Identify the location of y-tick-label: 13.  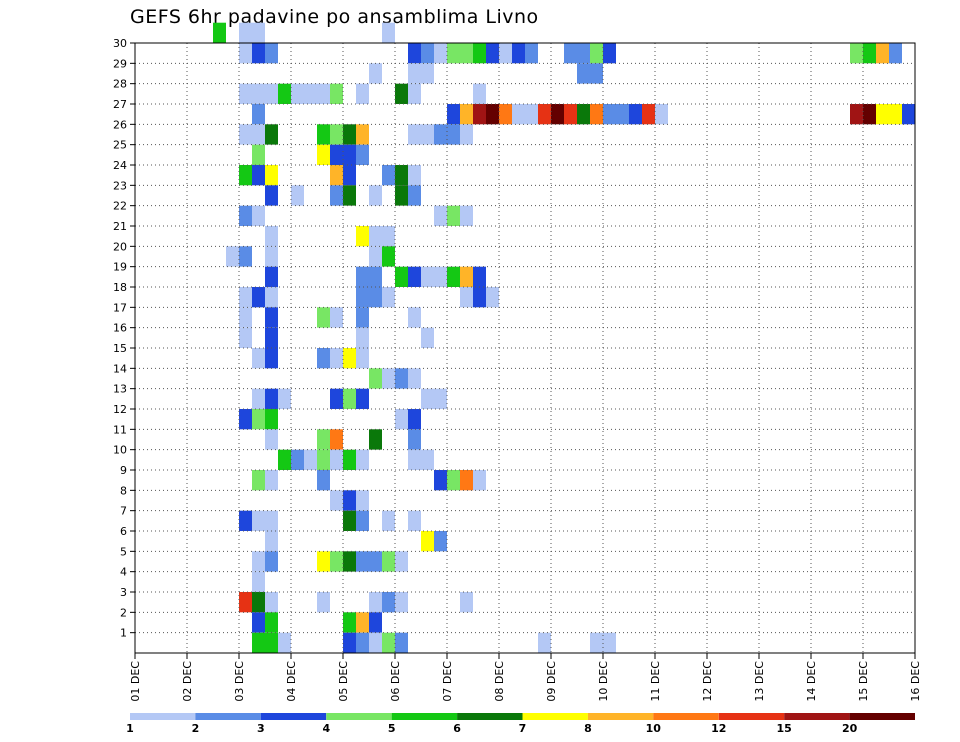
(120, 389).